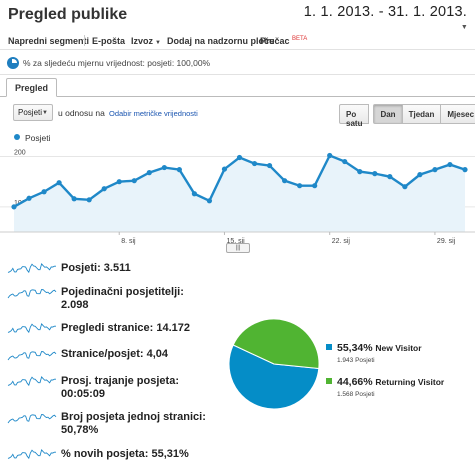 This screenshot has height=473, width=475. Describe the element at coordinates (355, 348) in the screenshot. I see `new-visitor-percent: 55,34%` at that location.